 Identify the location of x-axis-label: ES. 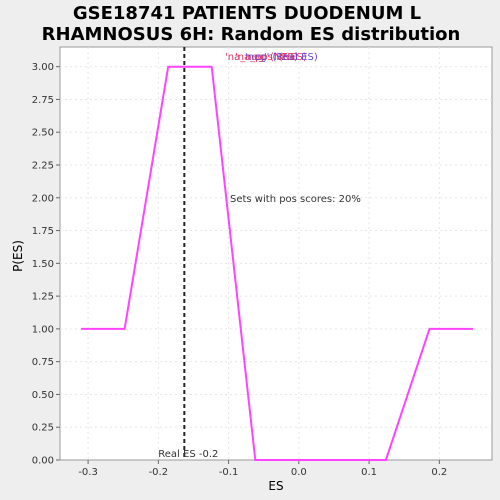
(275, 486).